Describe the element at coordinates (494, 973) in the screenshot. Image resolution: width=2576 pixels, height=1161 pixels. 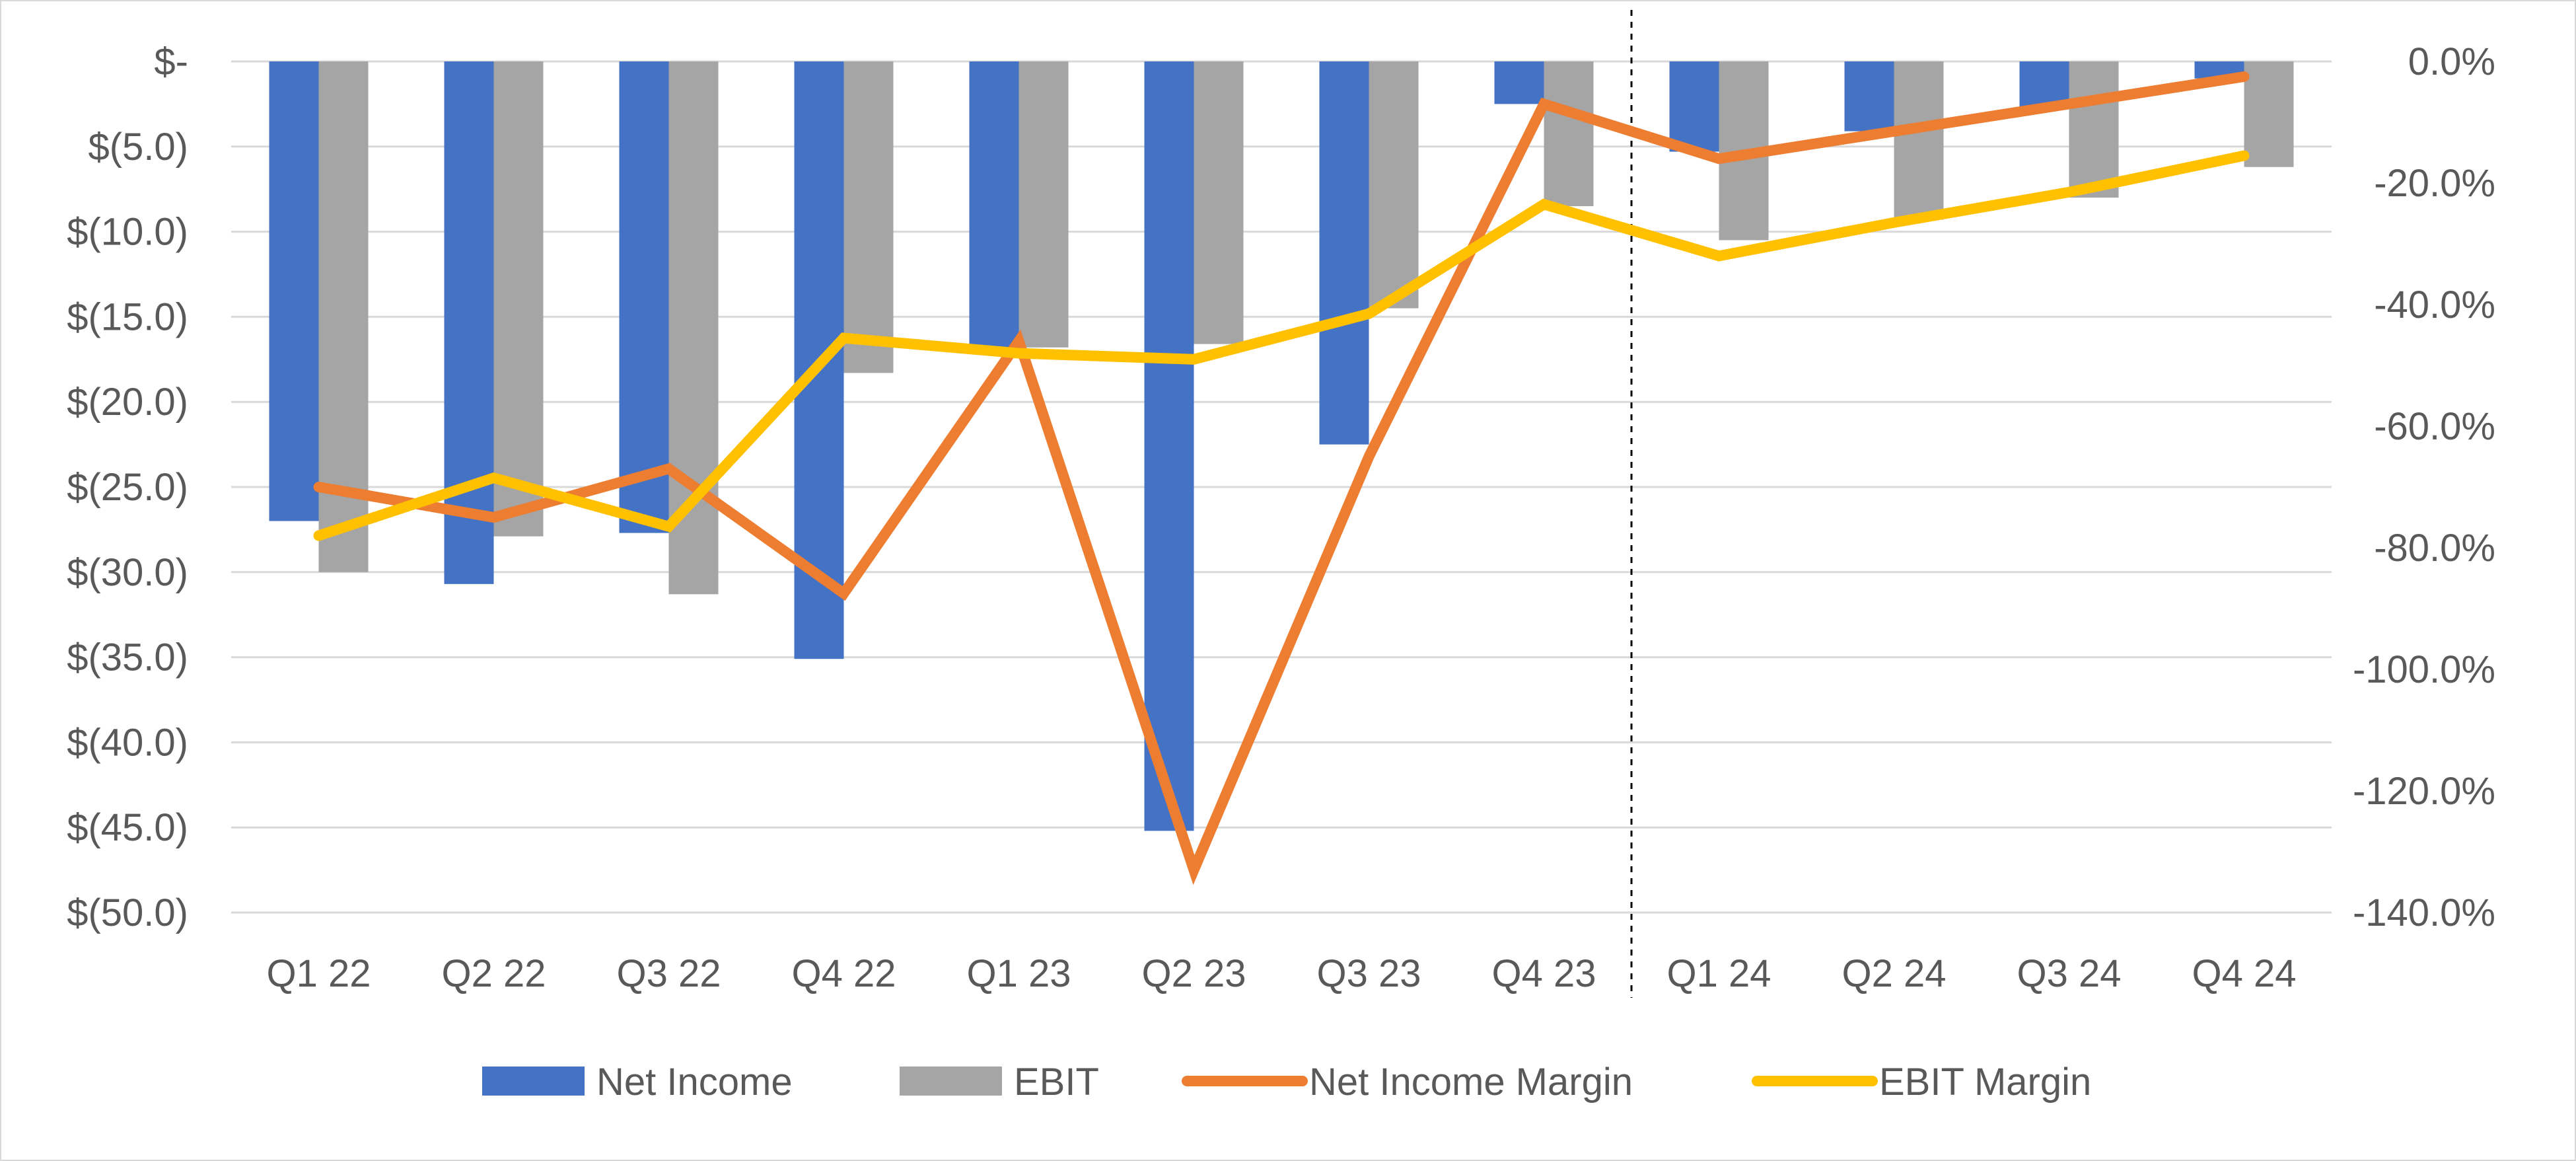
I see `x-tick-label: Q2 22` at that location.